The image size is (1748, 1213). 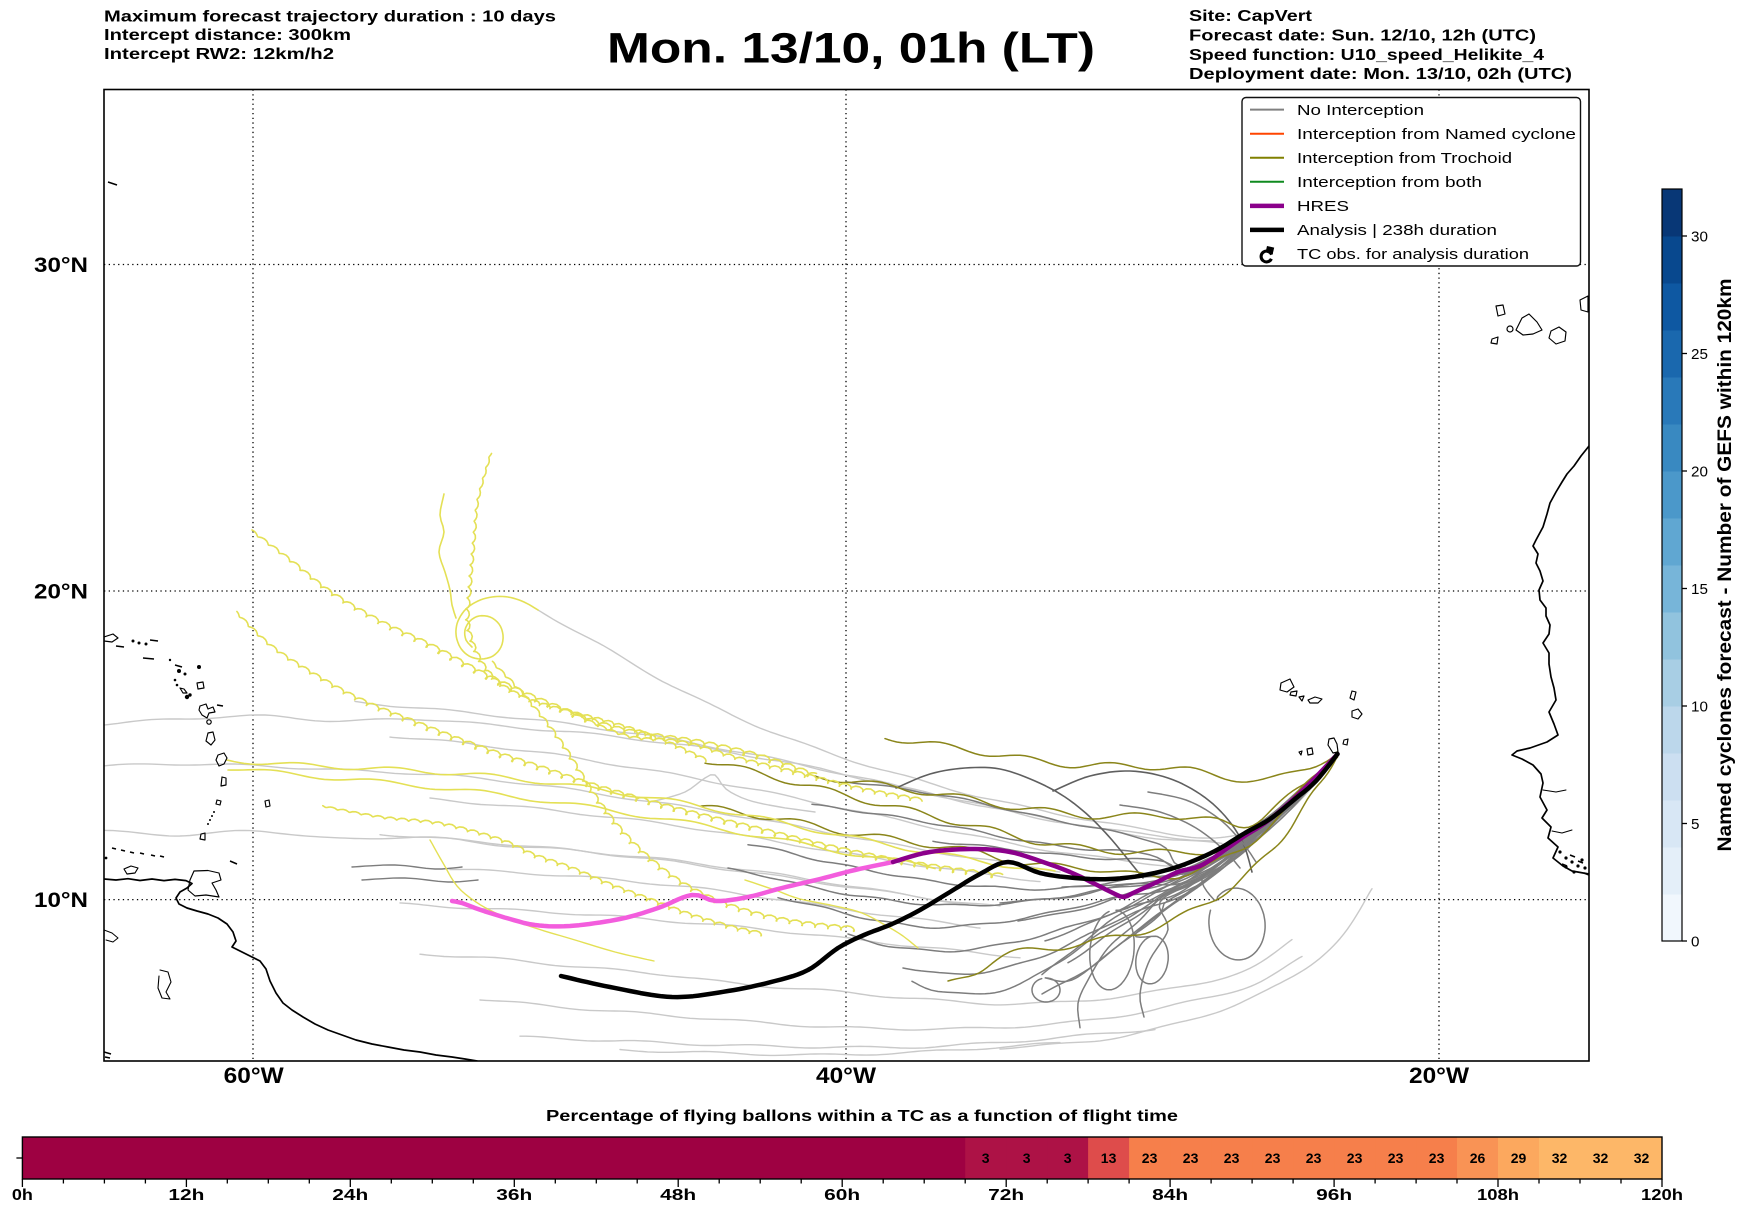 What do you see at coordinates (61, 592) in the screenshot?
I see `svg-text: 20°N` at bounding box center [61, 592].